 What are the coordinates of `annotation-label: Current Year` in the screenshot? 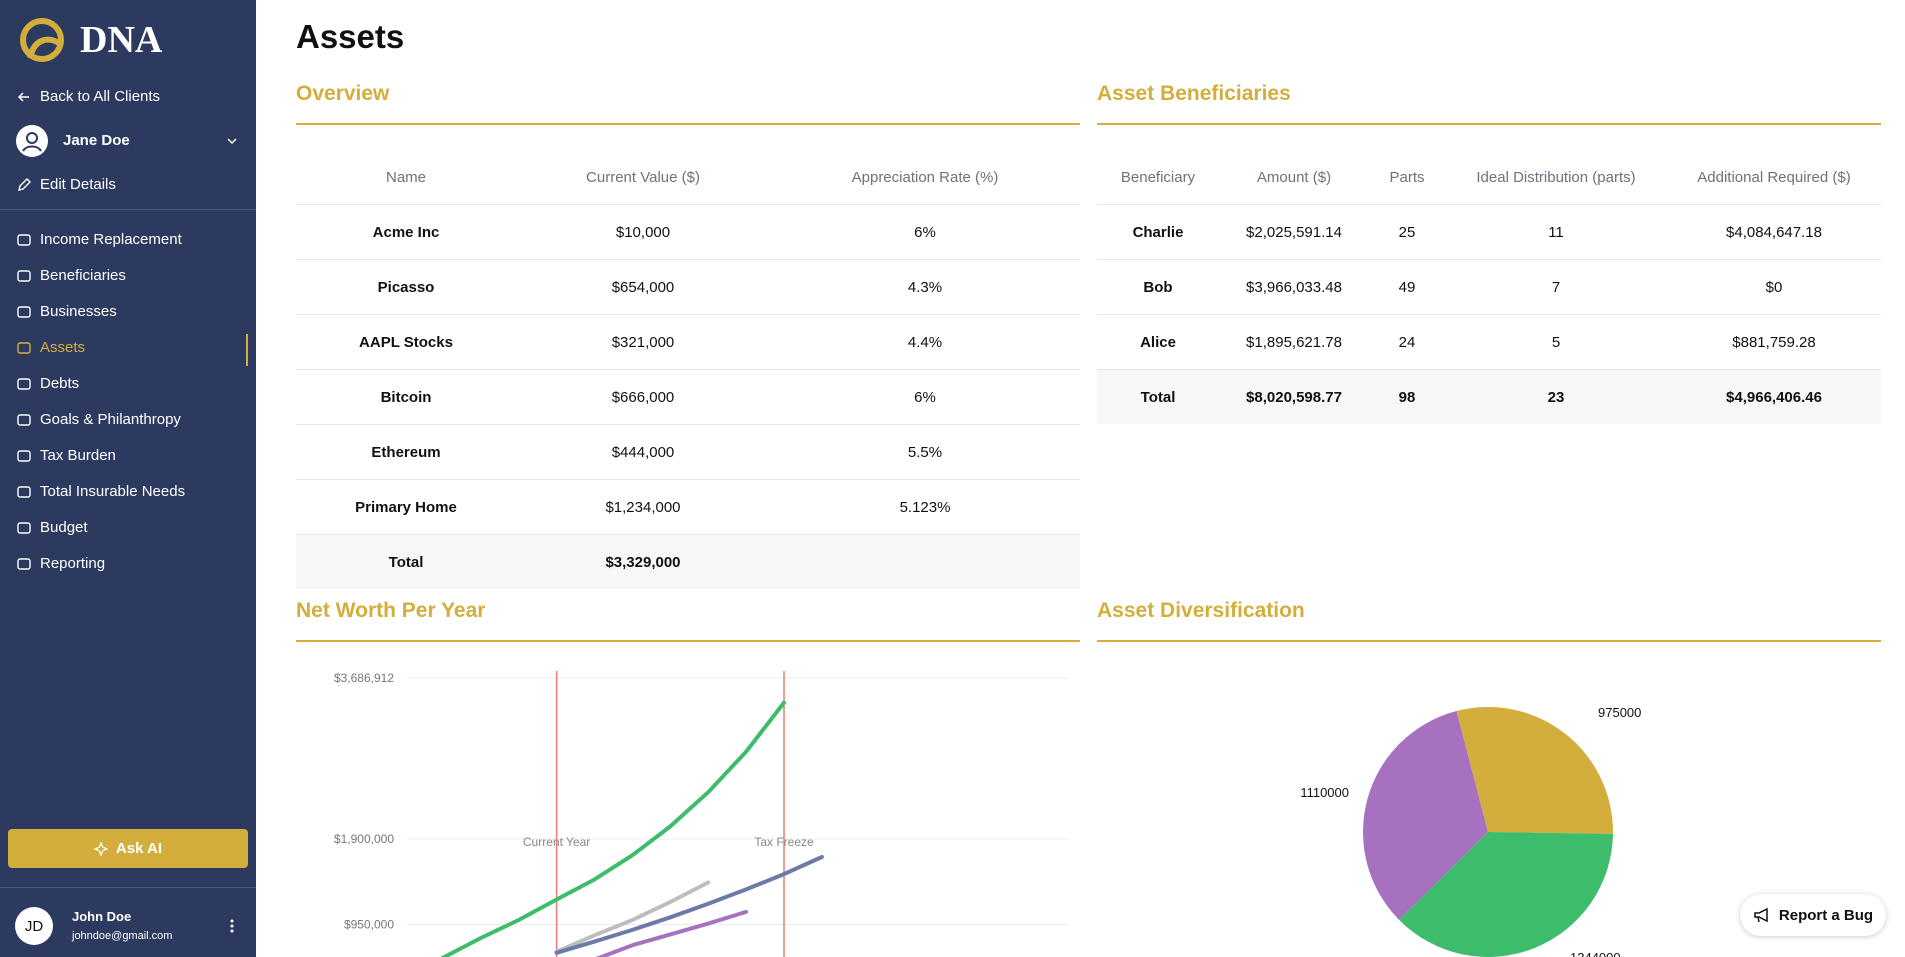 It's located at (556, 842).